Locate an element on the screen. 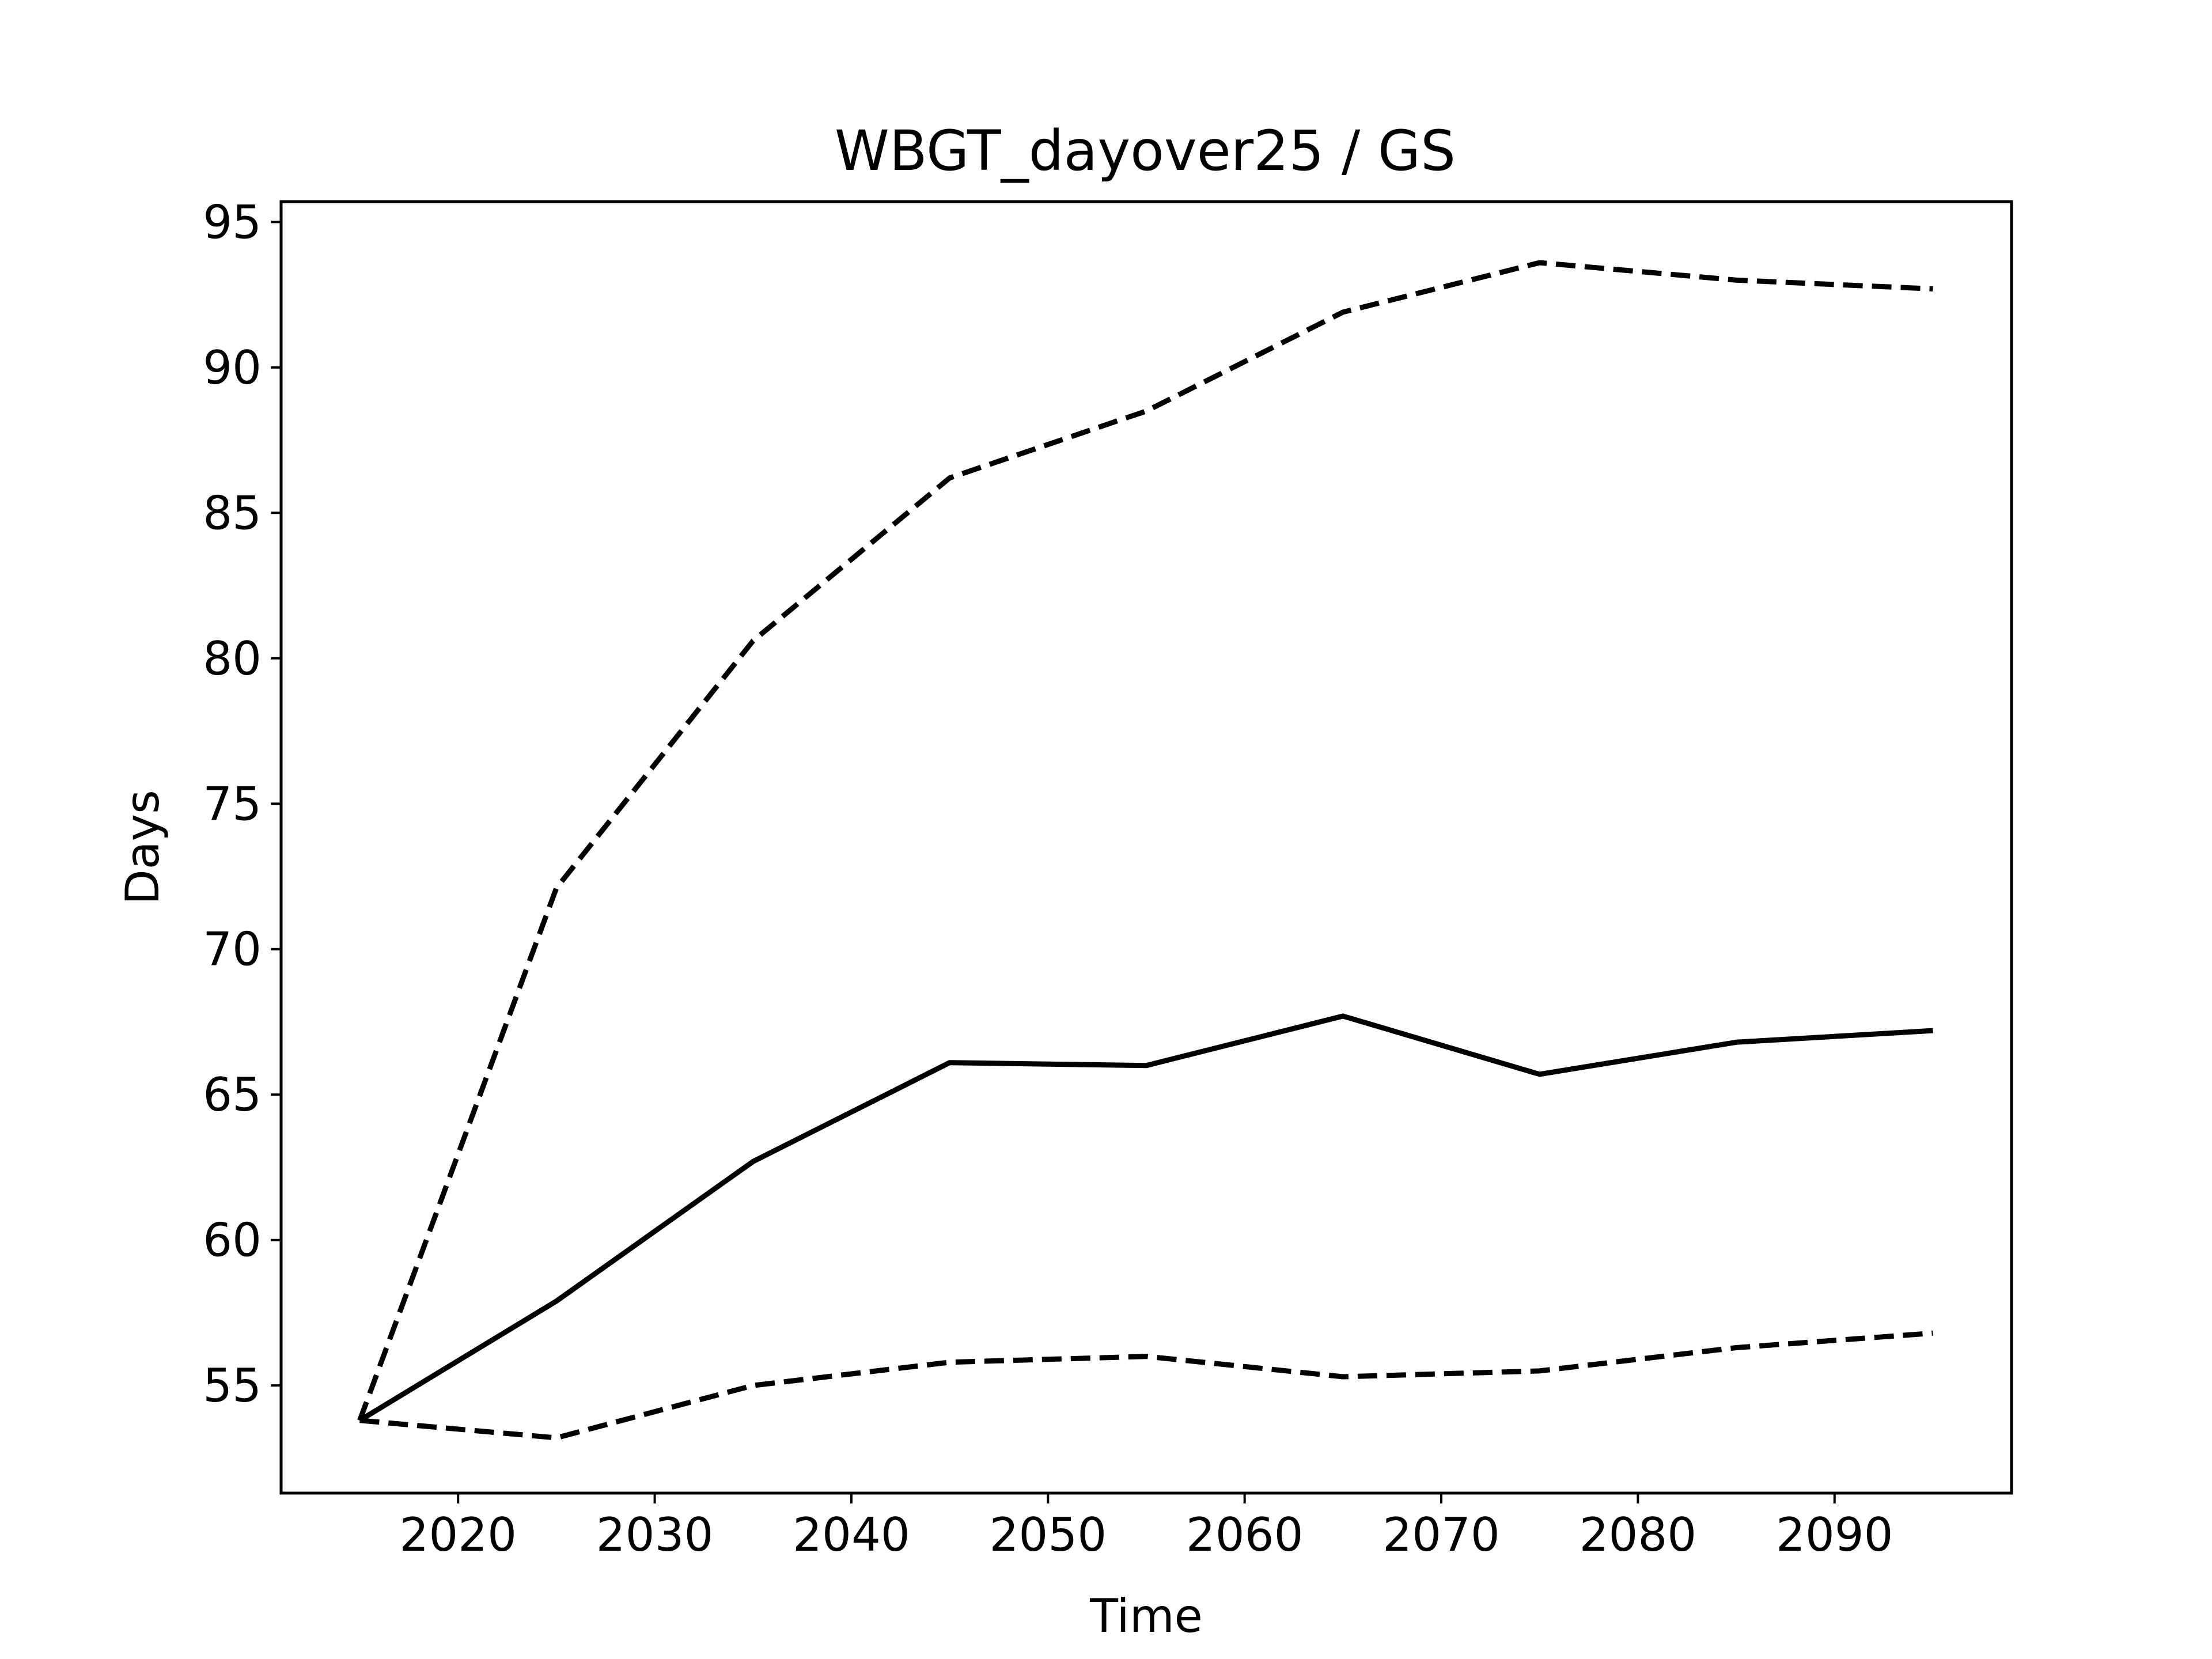  y-axis-ticks: 55 60 65 70 75 80 85 90 95 is located at coordinates (242, 803).